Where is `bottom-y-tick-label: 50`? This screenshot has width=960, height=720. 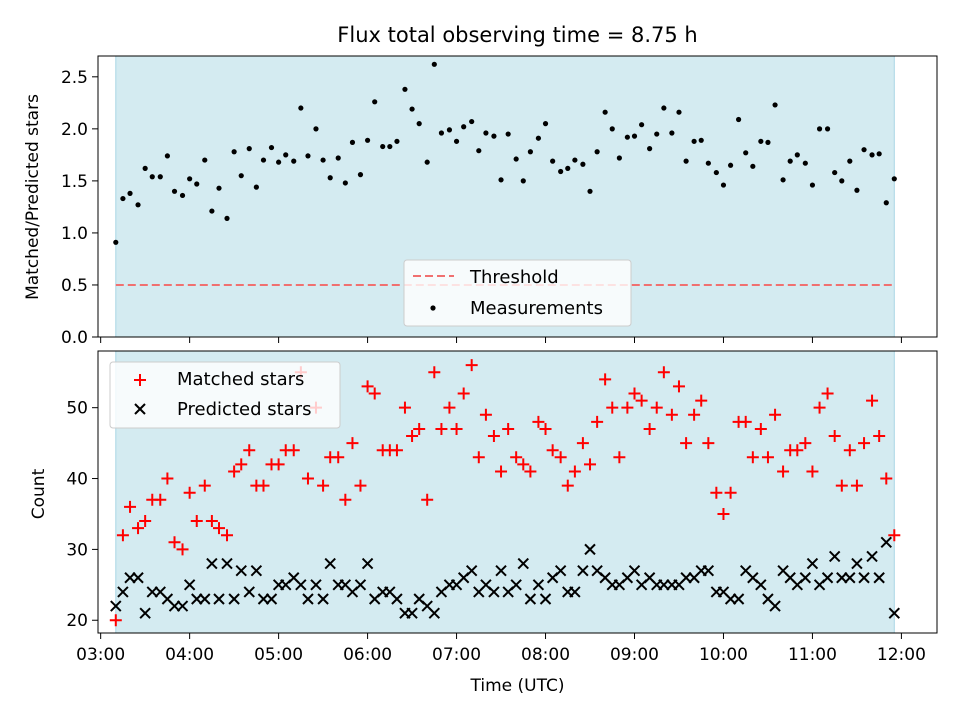
bottom-y-tick-label: 50 is located at coordinates (77, 409).